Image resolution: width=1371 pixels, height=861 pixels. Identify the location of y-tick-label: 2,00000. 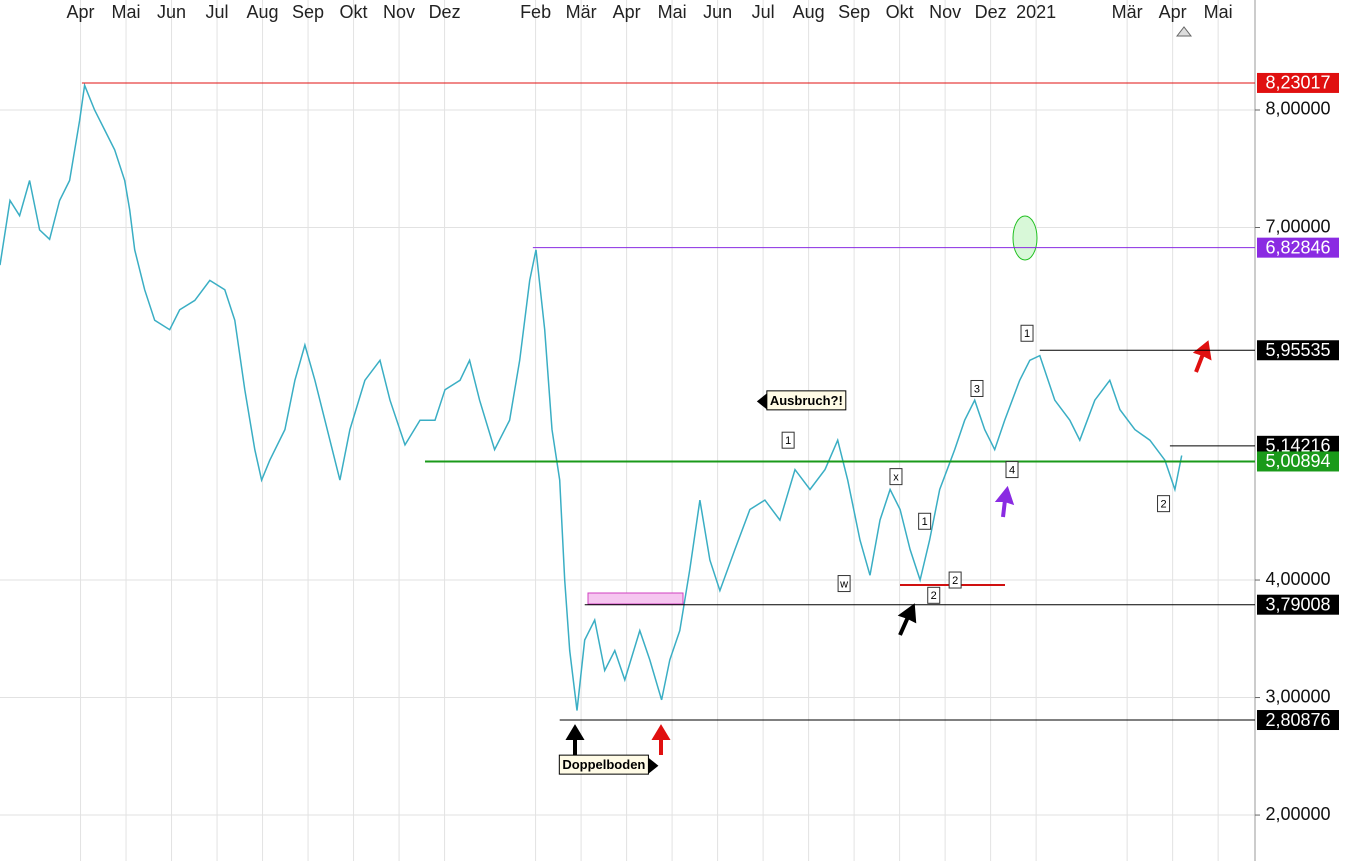
(1297, 814).